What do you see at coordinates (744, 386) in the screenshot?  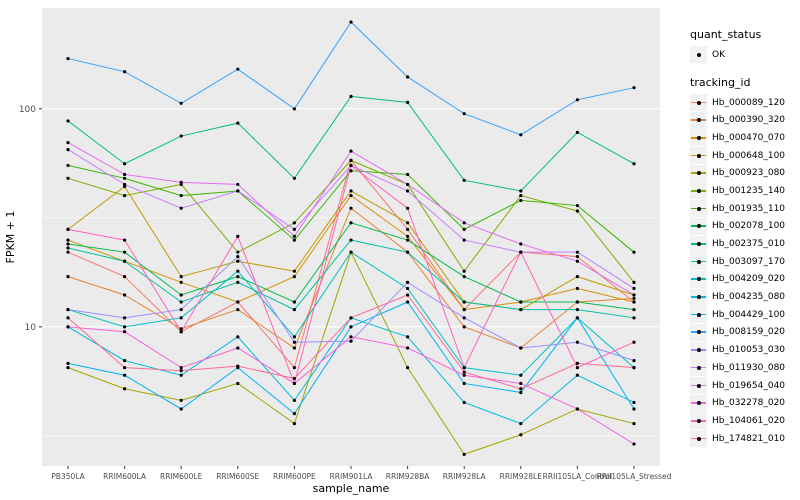 I see `legend-item-Hb_019654_040: Hb_019654_040` at bounding box center [744, 386].